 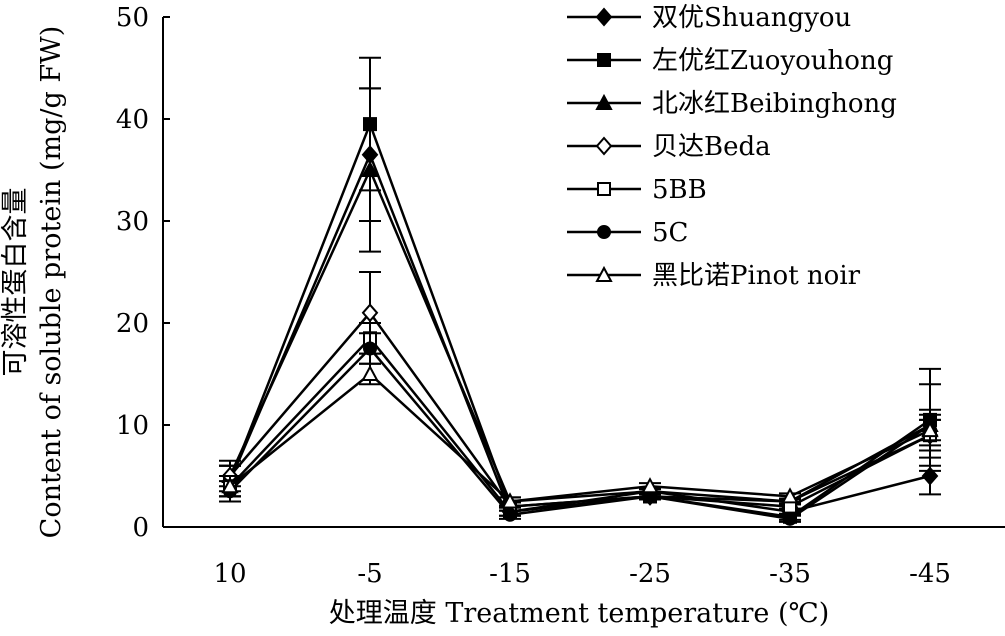 What do you see at coordinates (679, 190) in the screenshot?
I see `legend-label: 5BB` at bounding box center [679, 190].